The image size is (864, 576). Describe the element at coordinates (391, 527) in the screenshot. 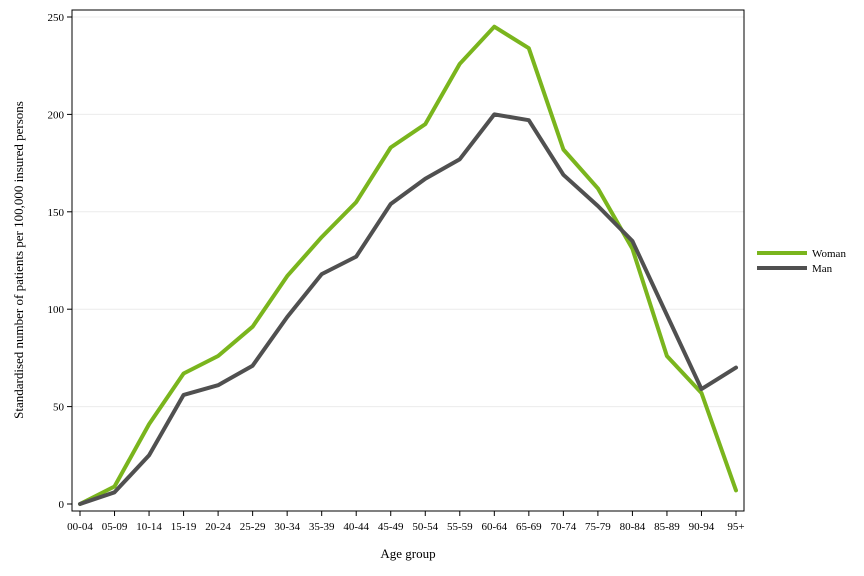

I see `x-tick-label: 45-49` at that location.